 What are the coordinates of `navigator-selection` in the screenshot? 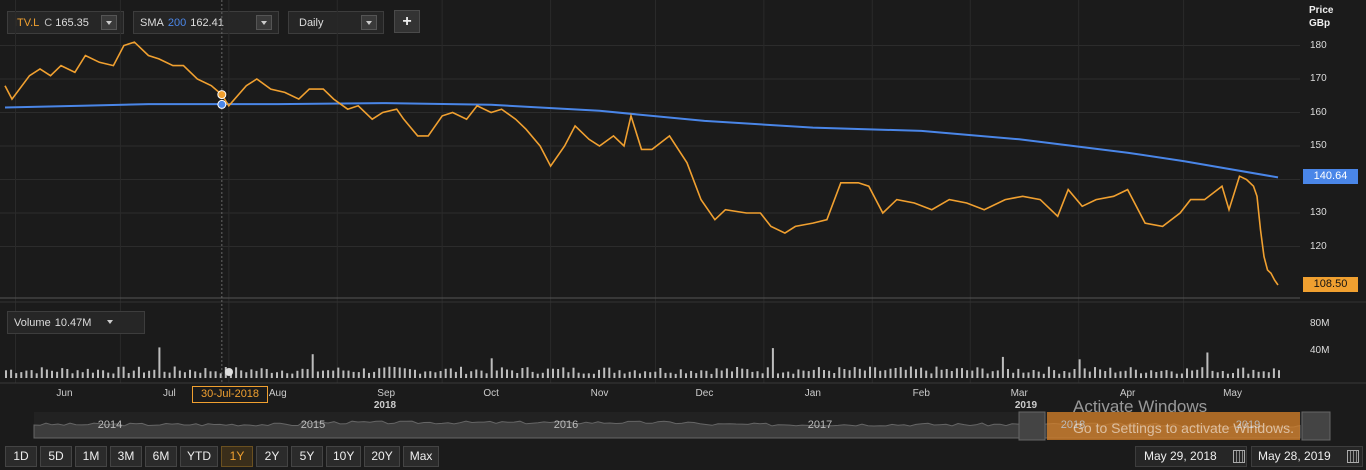 It's located at (1173, 426).